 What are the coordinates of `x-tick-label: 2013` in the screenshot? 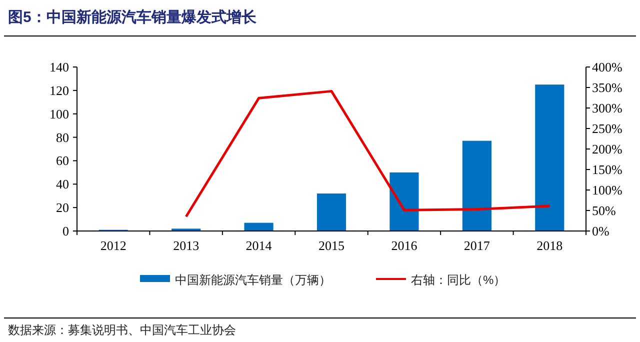 It's located at (186, 245).